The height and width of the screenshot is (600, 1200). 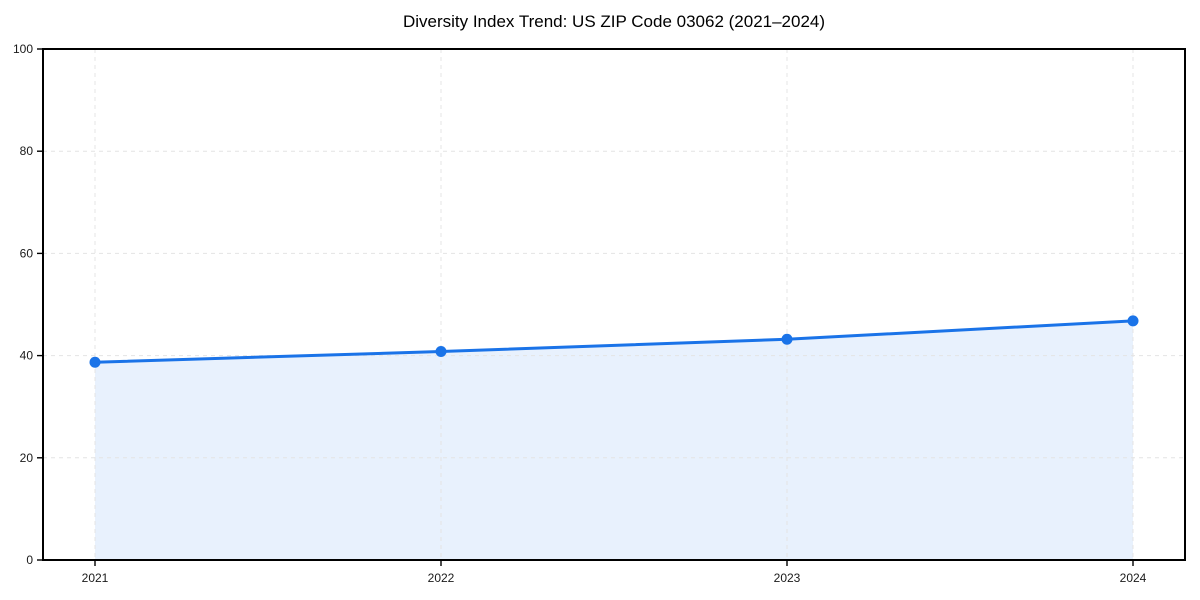 What do you see at coordinates (1133, 578) in the screenshot?
I see `x-tick-label: 2024` at bounding box center [1133, 578].